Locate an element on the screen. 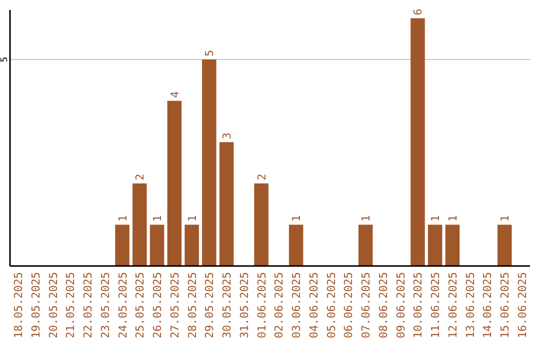  x-tick-label: 27.05.2025 is located at coordinates (175, 305).